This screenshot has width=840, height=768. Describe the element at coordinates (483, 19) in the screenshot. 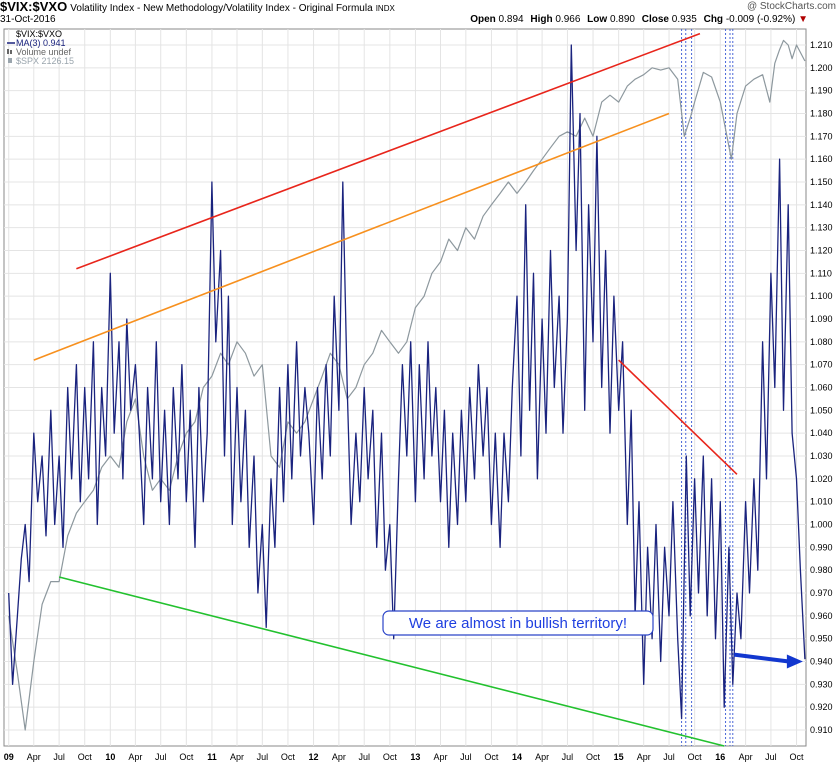

I see `open-label: Open` at that location.